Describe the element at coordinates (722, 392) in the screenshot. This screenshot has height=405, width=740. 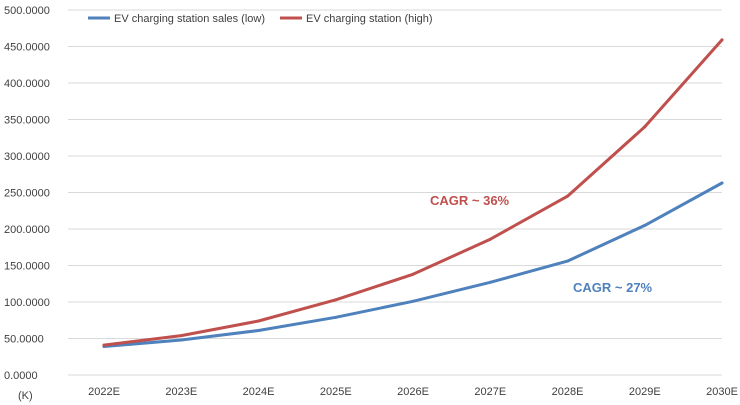
I see `x-tick-label: 2030E` at that location.